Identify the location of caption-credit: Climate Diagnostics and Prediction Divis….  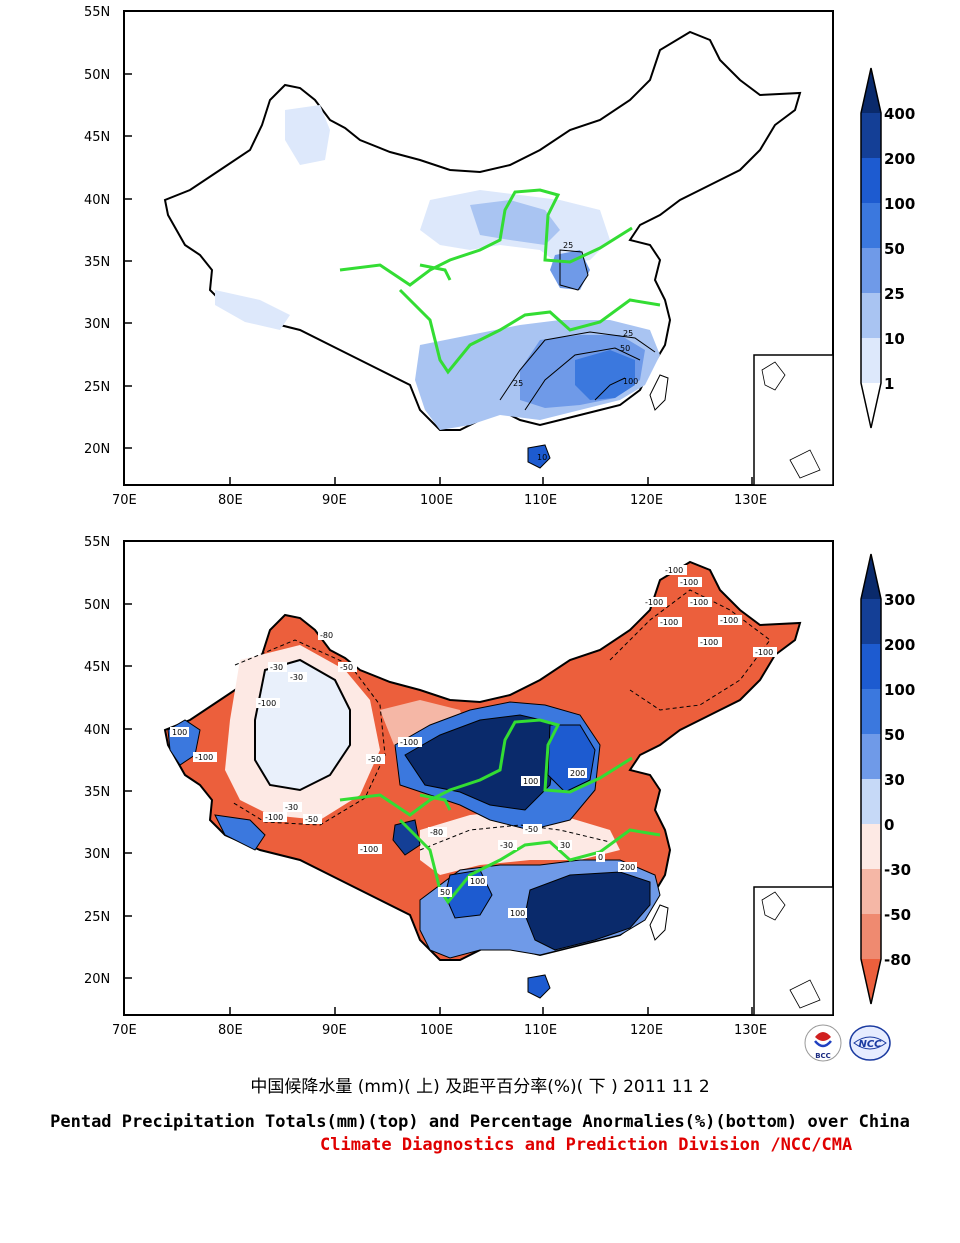
(586, 1145).